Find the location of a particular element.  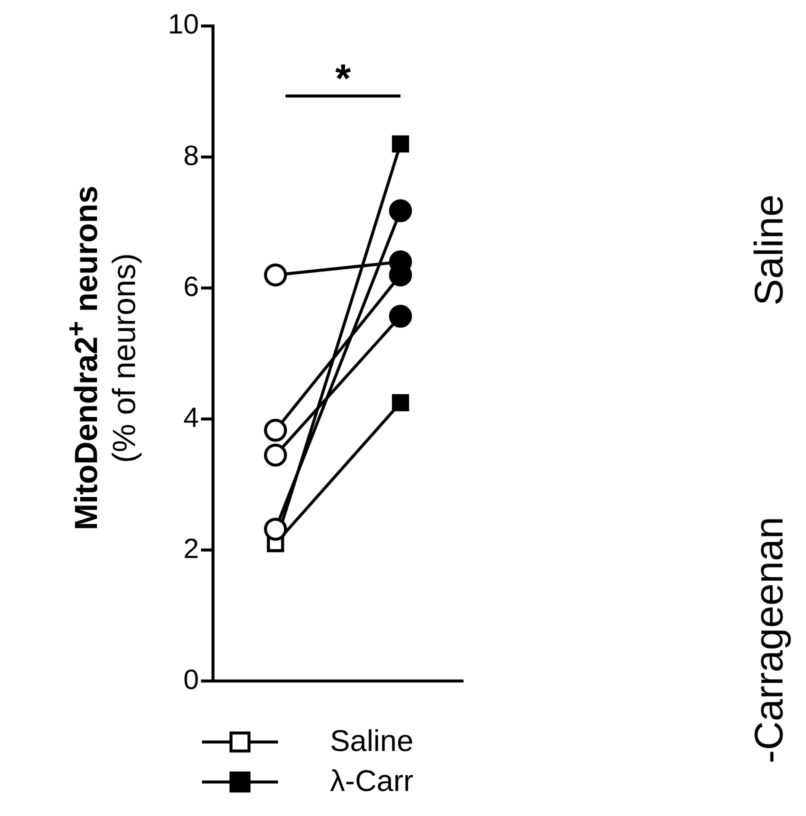

text: Saline is located at coordinates (770, 250).